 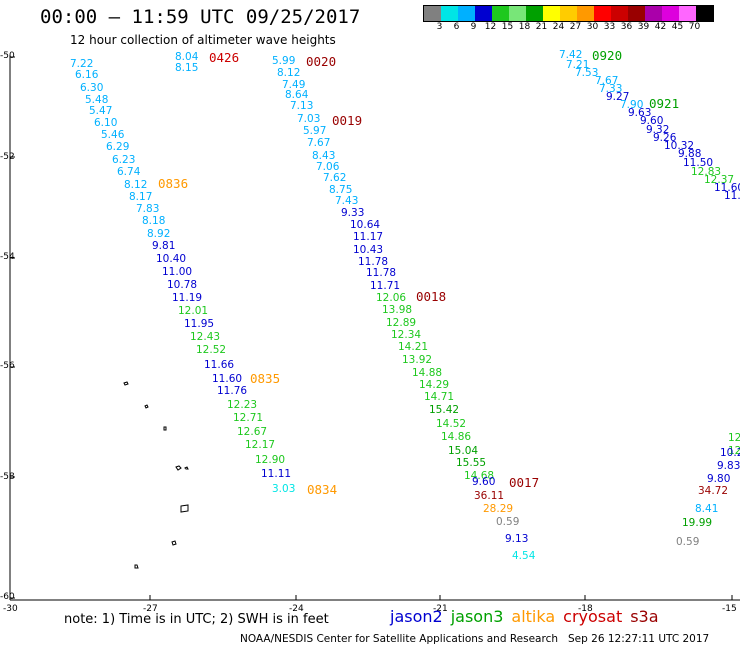 What do you see at coordinates (141, 197) in the screenshot?
I see `wave-height-value: 8.17` at bounding box center [141, 197].